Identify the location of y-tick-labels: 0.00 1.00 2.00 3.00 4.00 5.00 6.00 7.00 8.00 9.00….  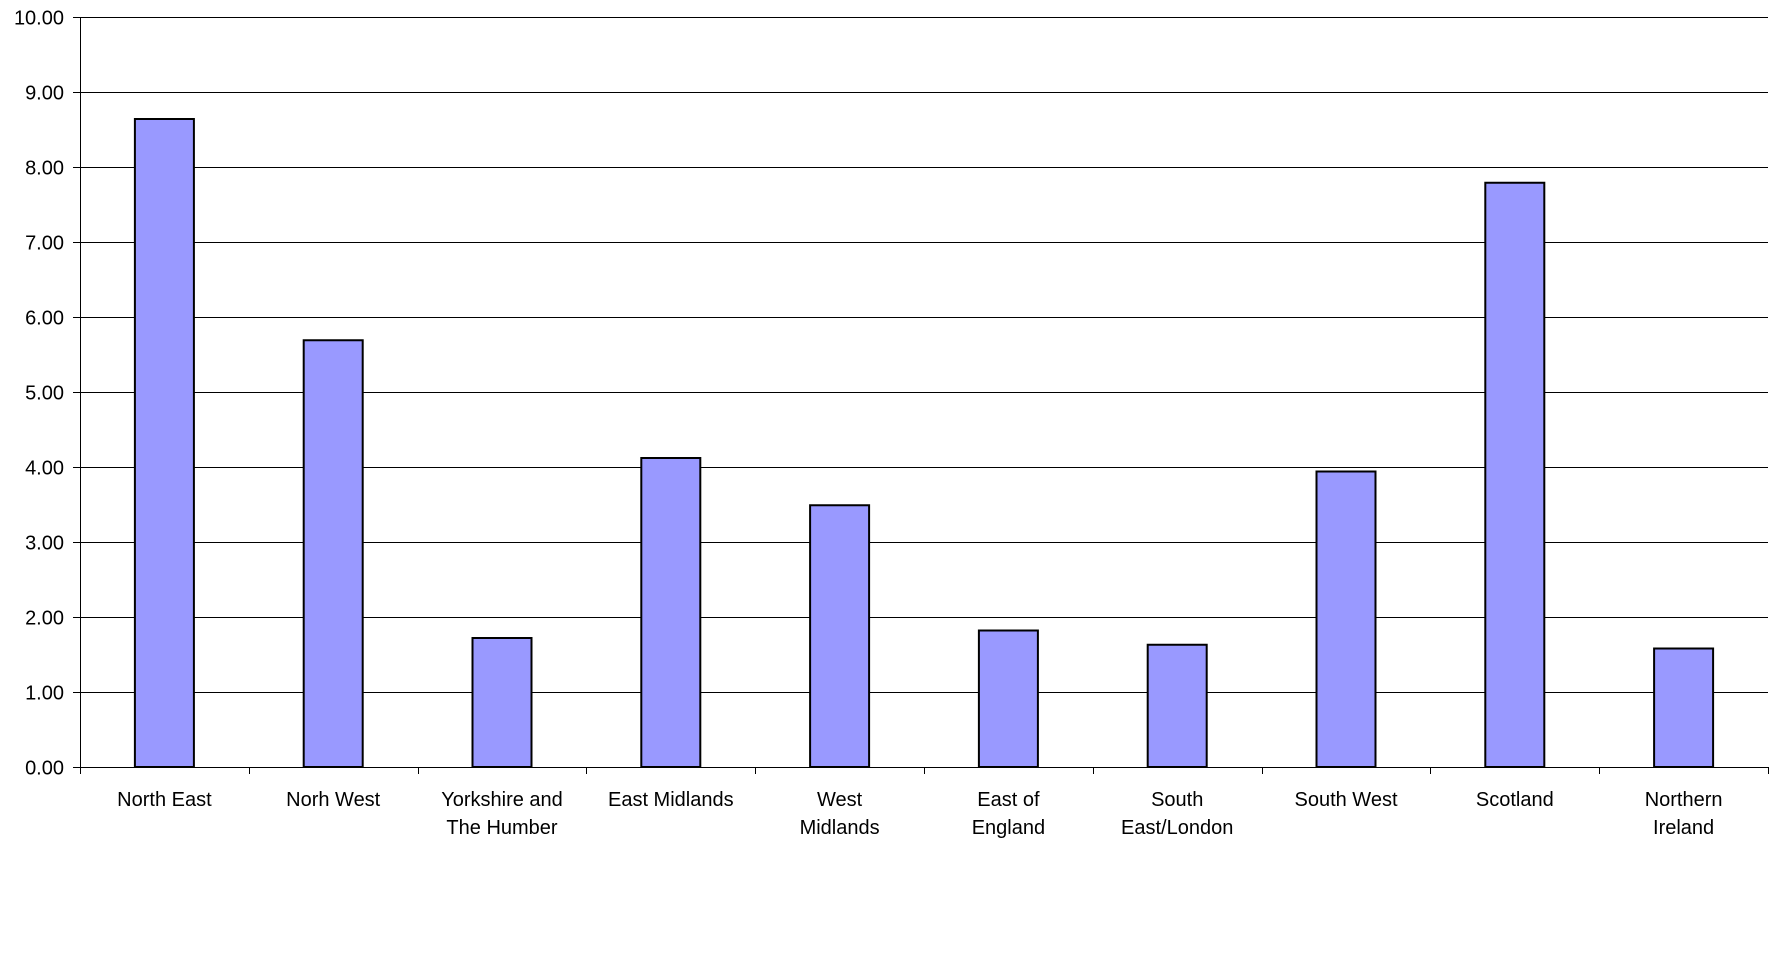
(39, 394).